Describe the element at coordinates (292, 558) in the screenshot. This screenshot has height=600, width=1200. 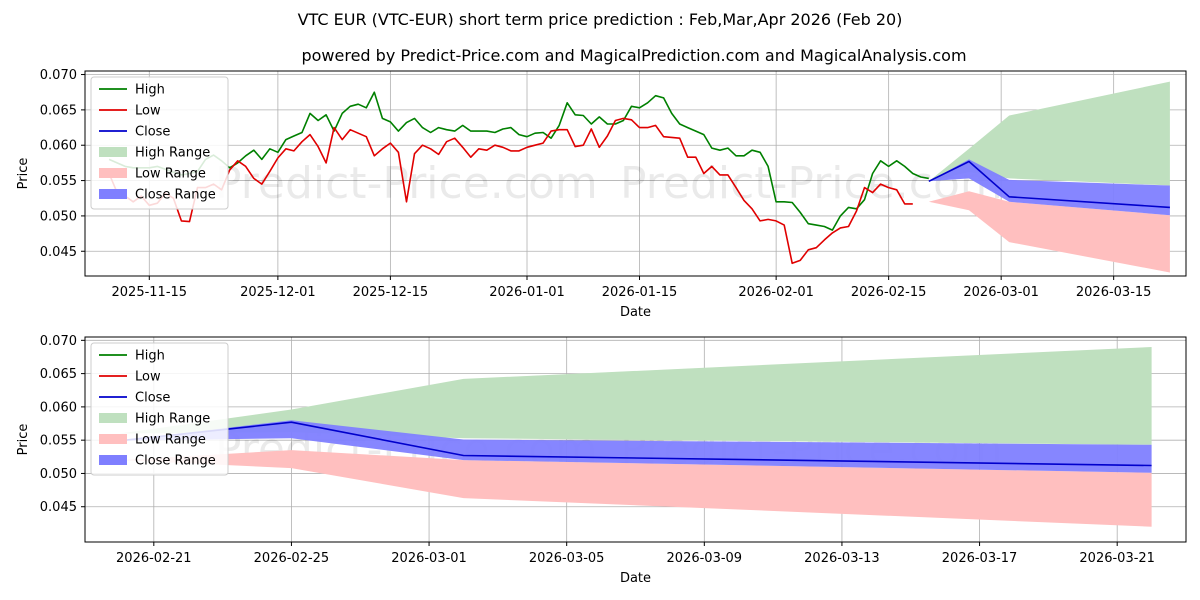
I see `x-tick-label: 2026-02-25` at that location.